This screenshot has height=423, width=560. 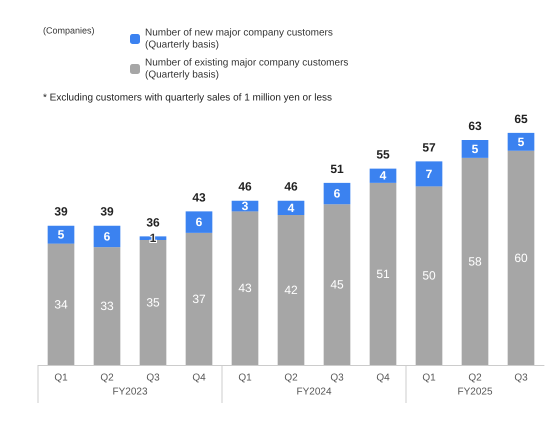 What do you see at coordinates (69, 31) in the screenshot?
I see `text: (Companies)` at bounding box center [69, 31].